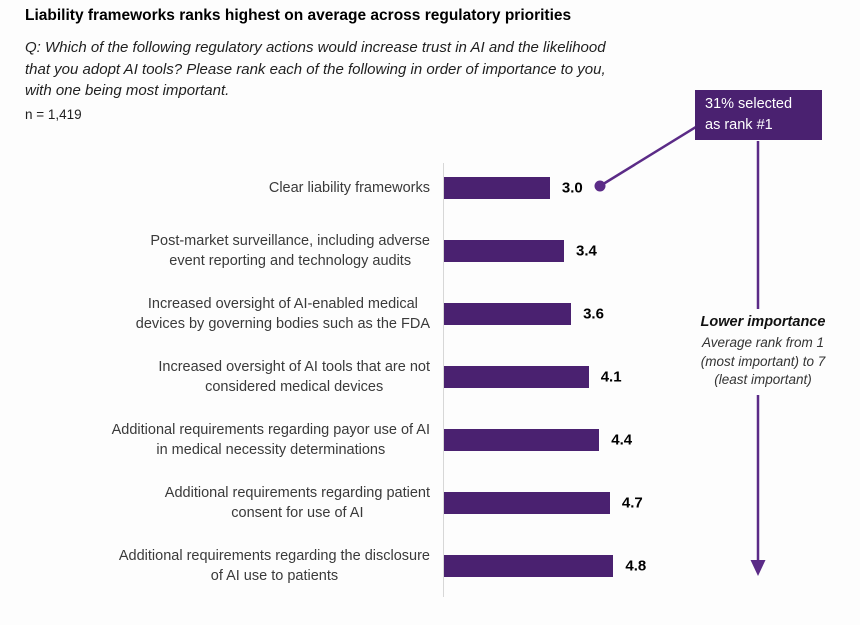 The width and height of the screenshot is (860, 625). I want to click on value-label: 4.8, so click(636, 565).